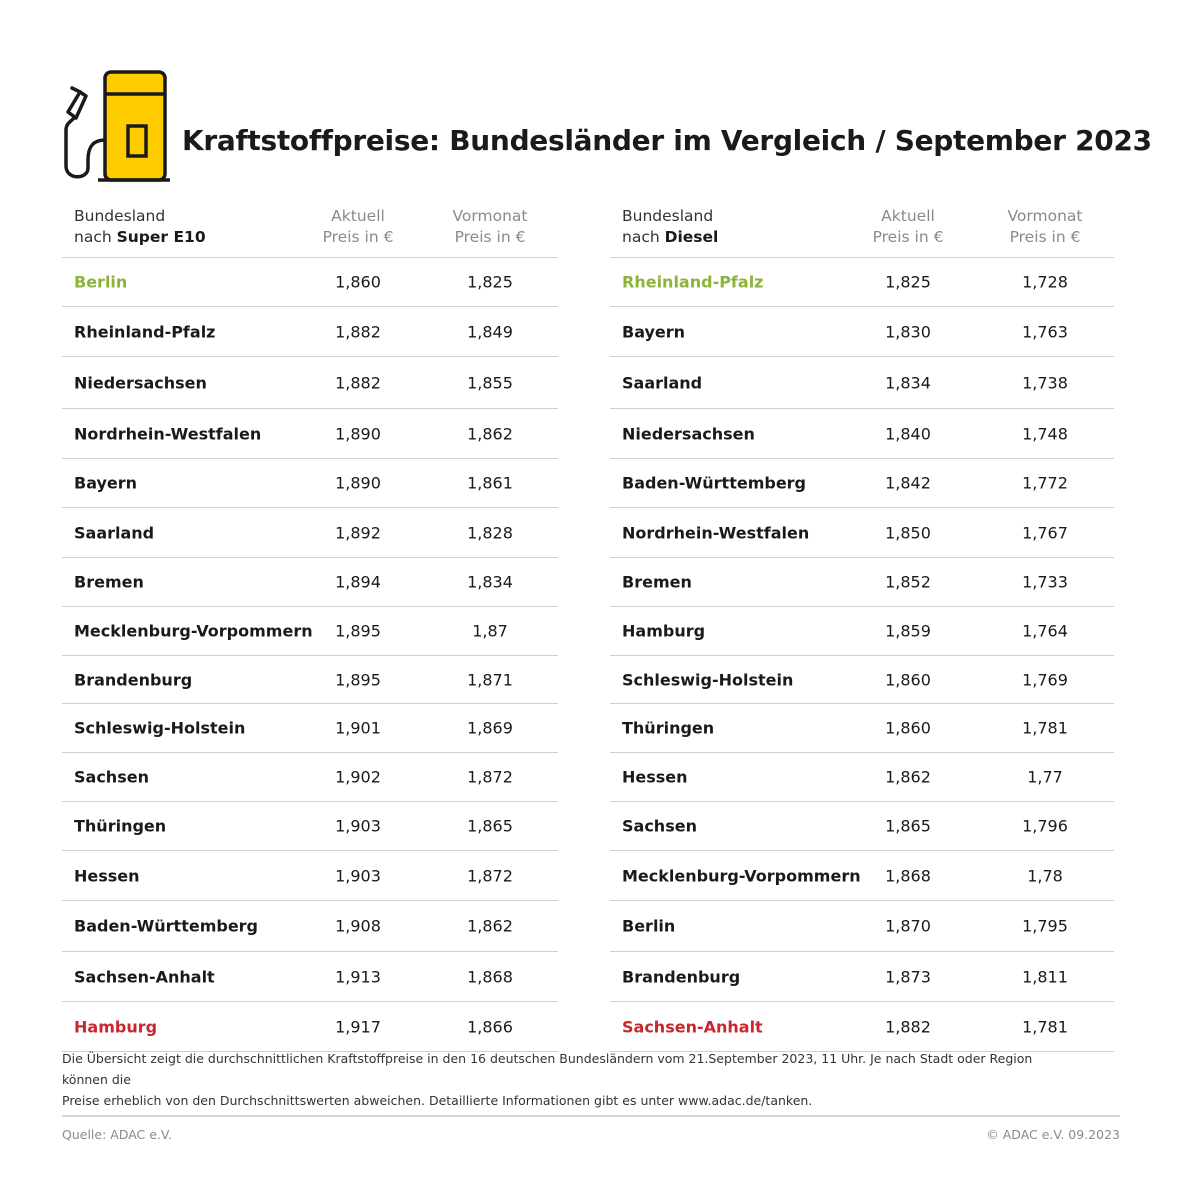 This screenshot has width=1200, height=1193. Describe the element at coordinates (862, 876) in the screenshot. I see `table-row: Mecklenburg-Vorpommern 1,868 1,78` at that location.